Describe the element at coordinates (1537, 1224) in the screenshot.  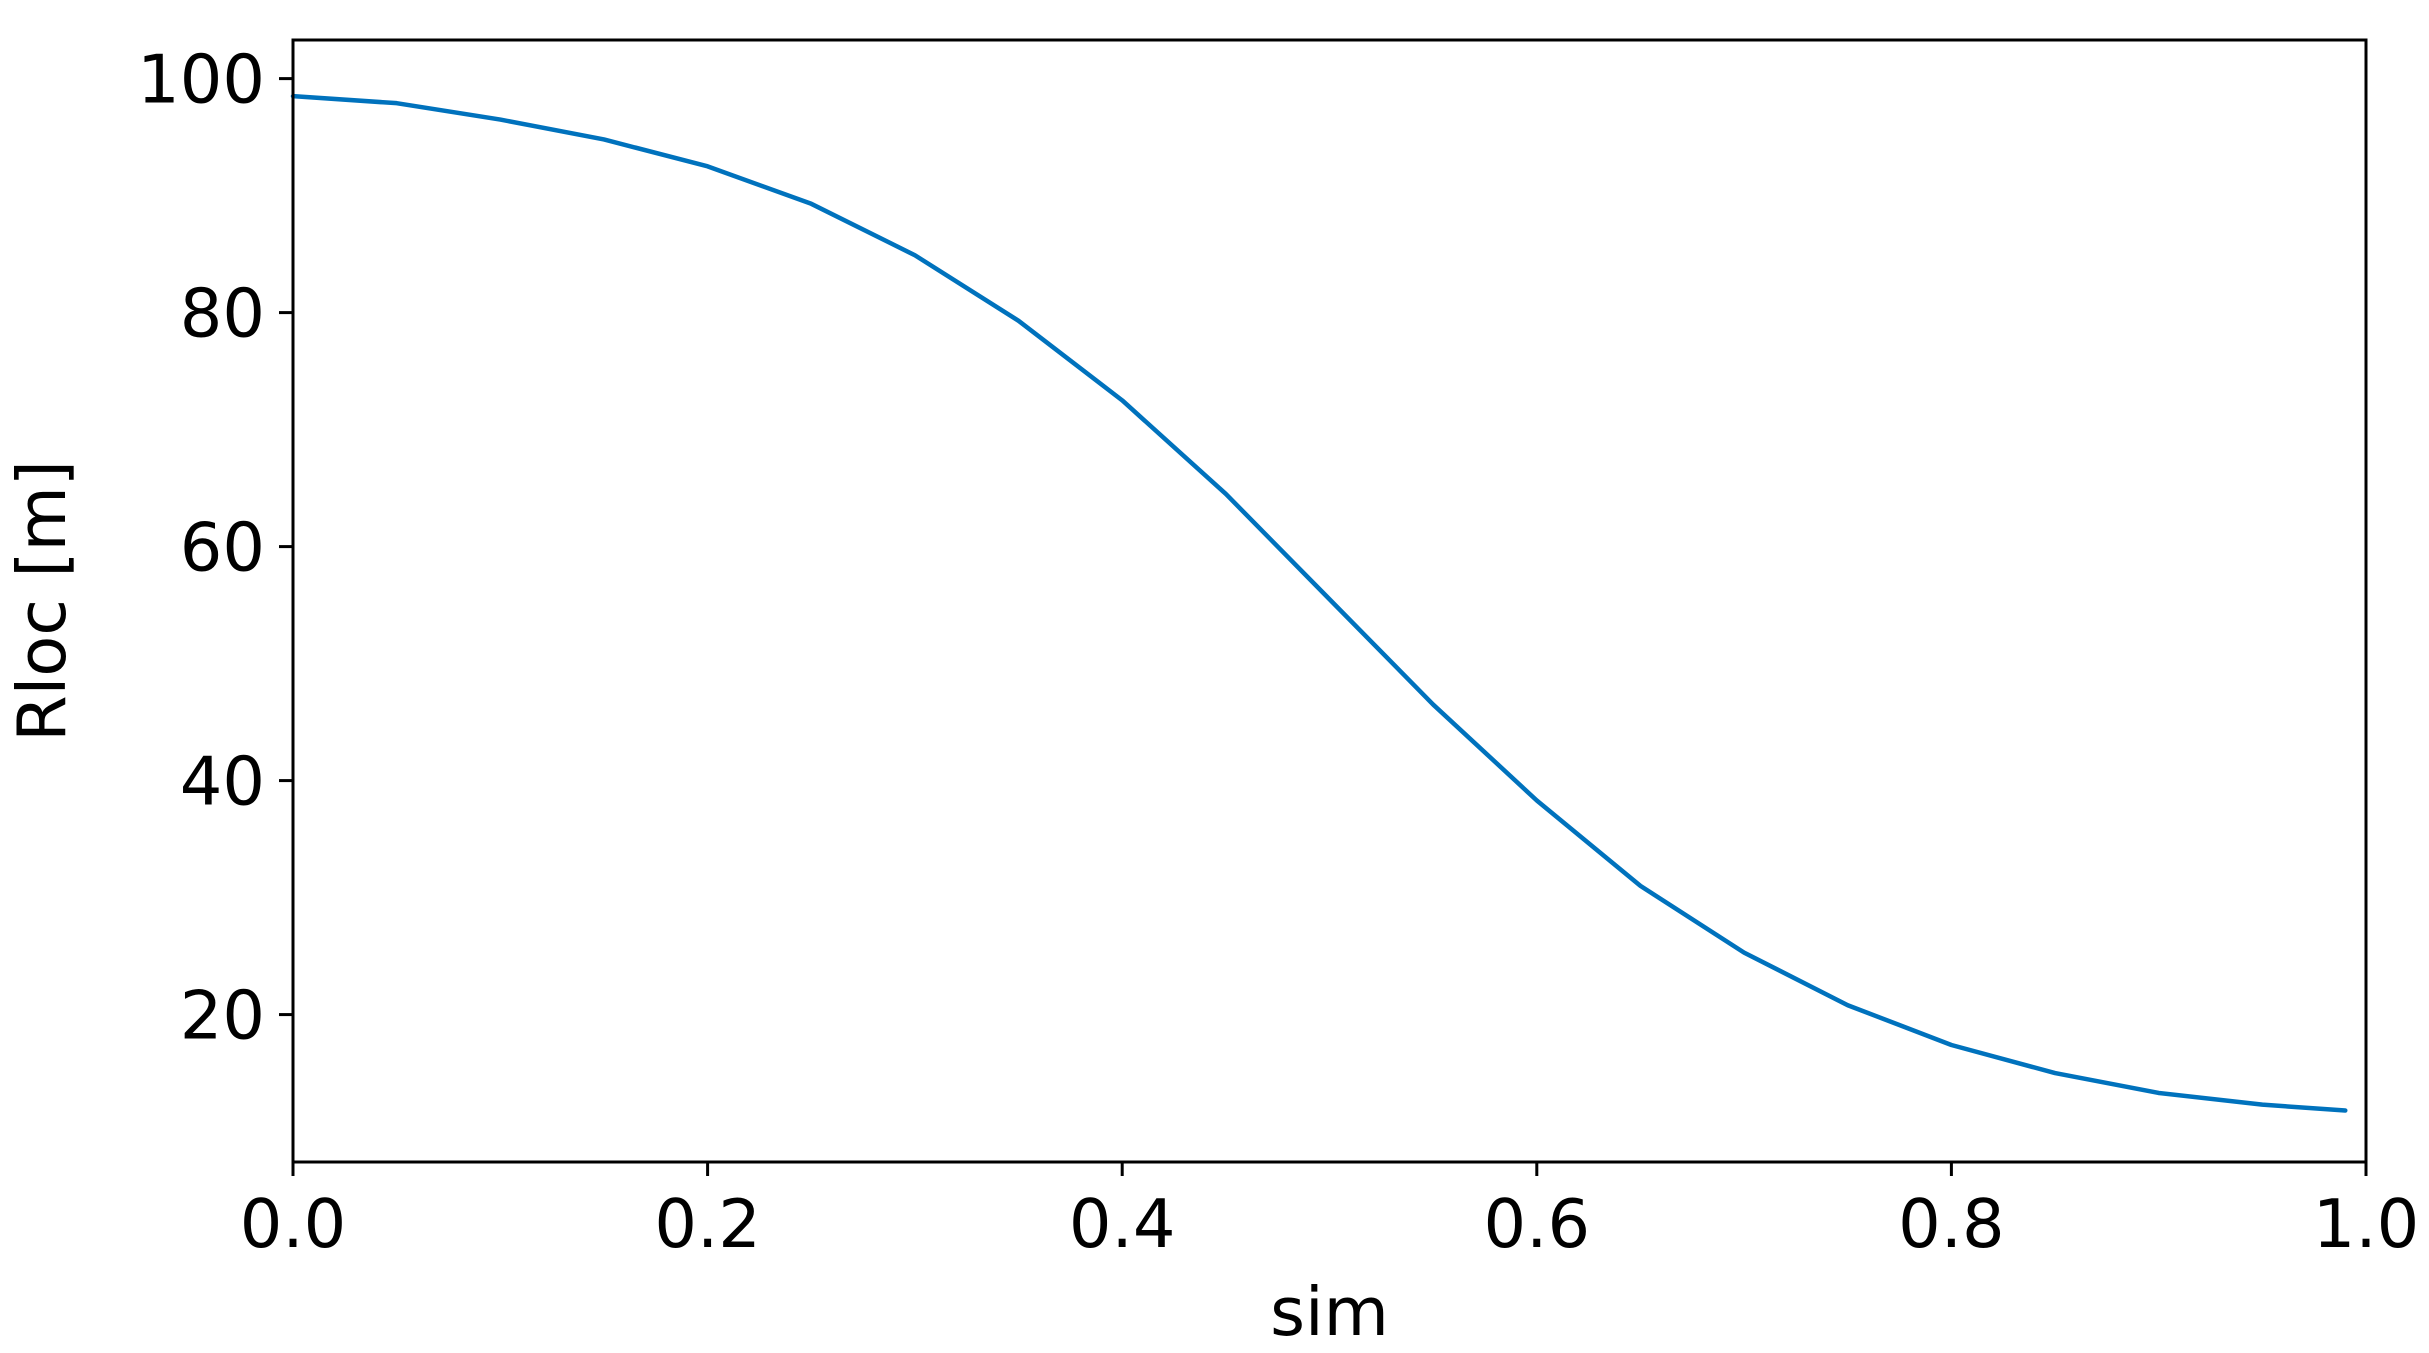
I see `x-tick-label: 0.6` at that location.